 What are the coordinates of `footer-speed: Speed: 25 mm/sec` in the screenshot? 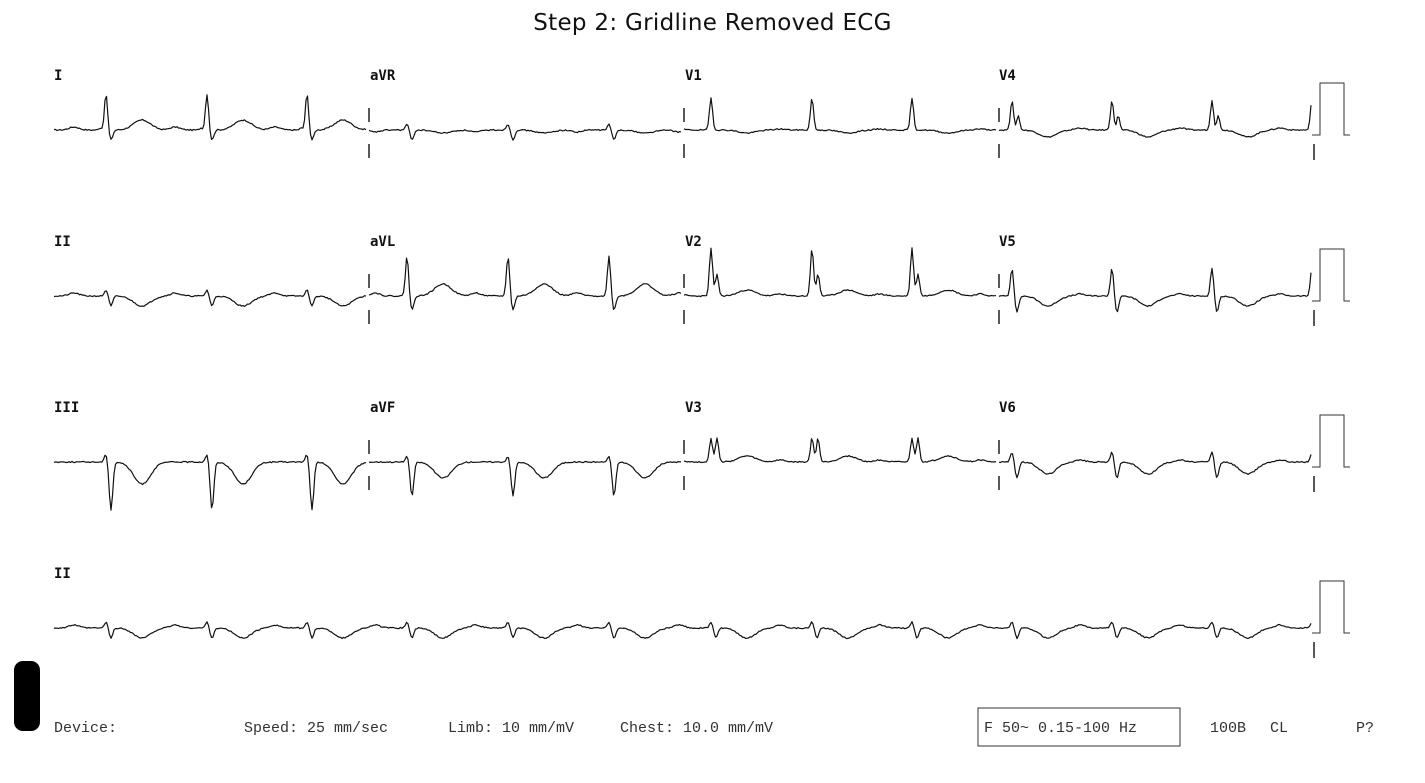 It's located at (316, 728).